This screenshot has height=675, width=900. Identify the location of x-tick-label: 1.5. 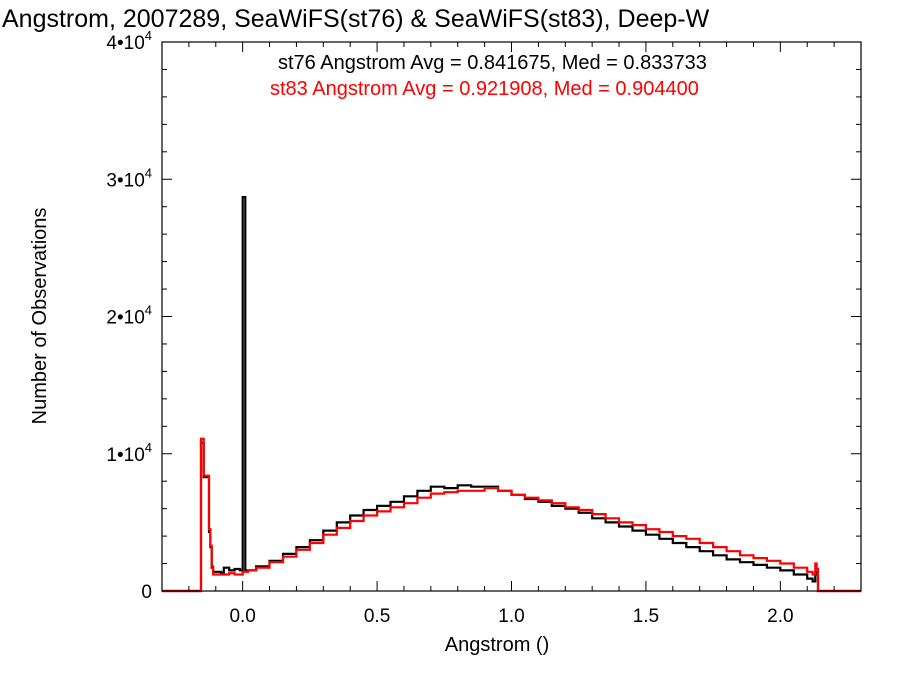
(646, 616).